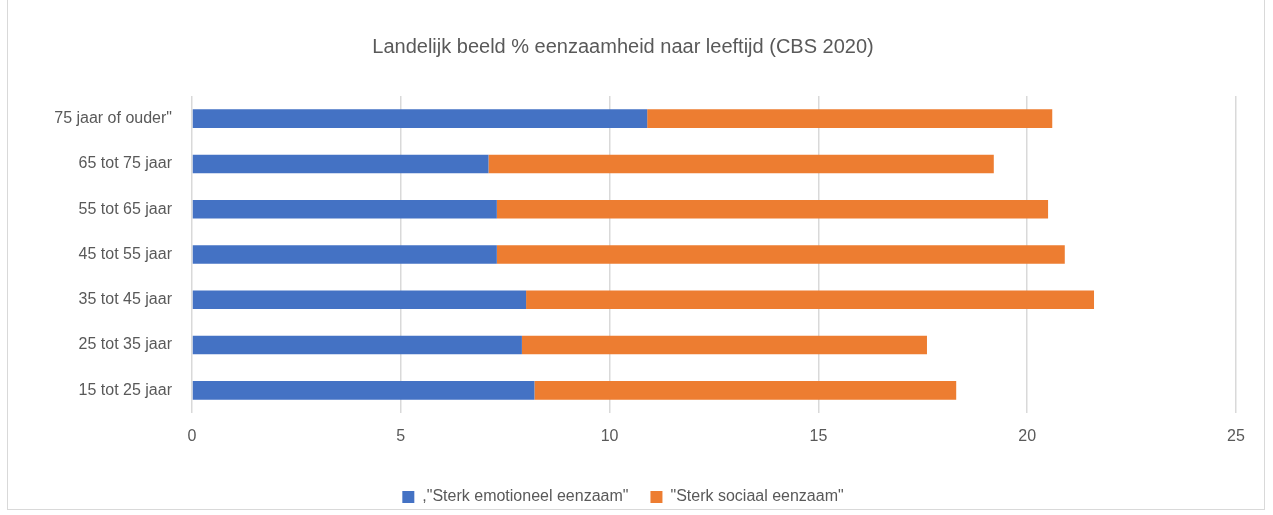  I want to click on x-tick-label: 20, so click(1027, 436).